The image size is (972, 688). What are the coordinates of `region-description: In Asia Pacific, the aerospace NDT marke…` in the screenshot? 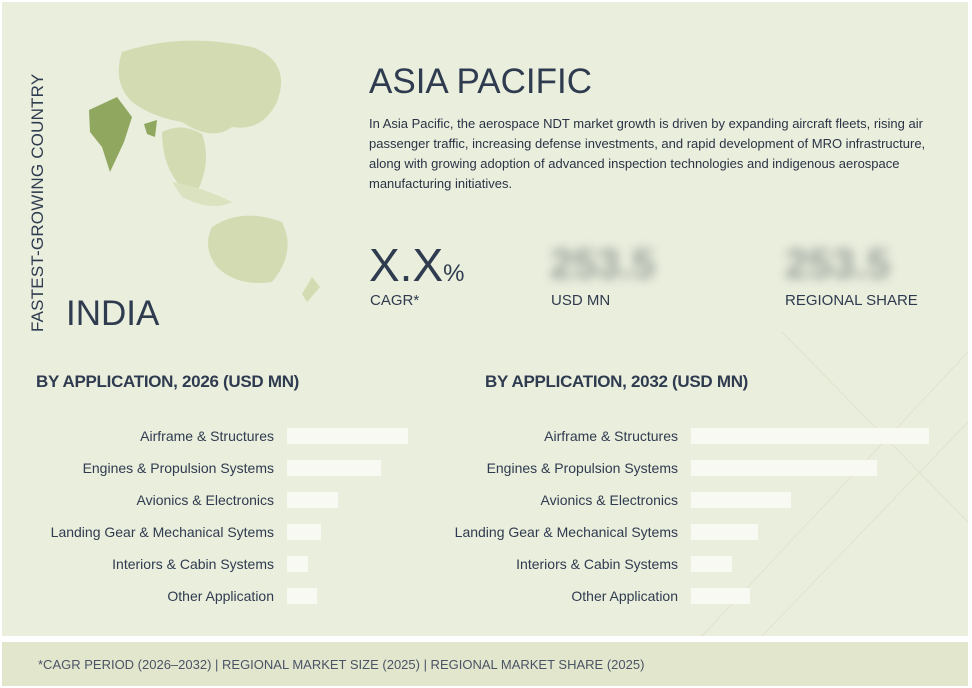 It's located at (647, 153).